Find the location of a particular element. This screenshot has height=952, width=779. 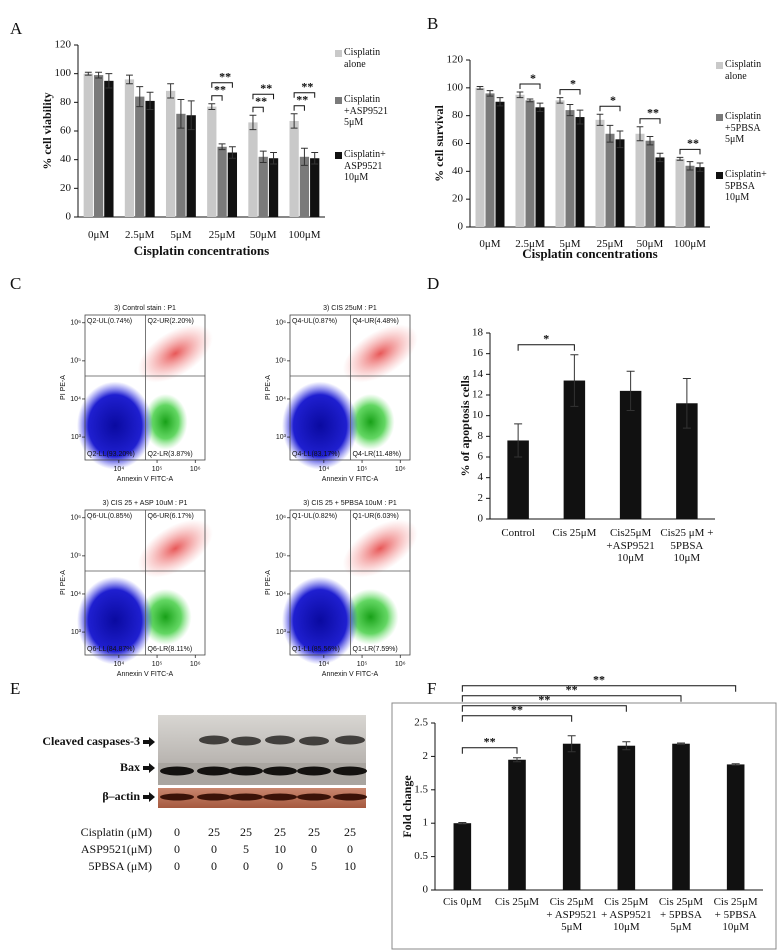

y-axis-label: PI PE-A is located at coordinates (63, 582).